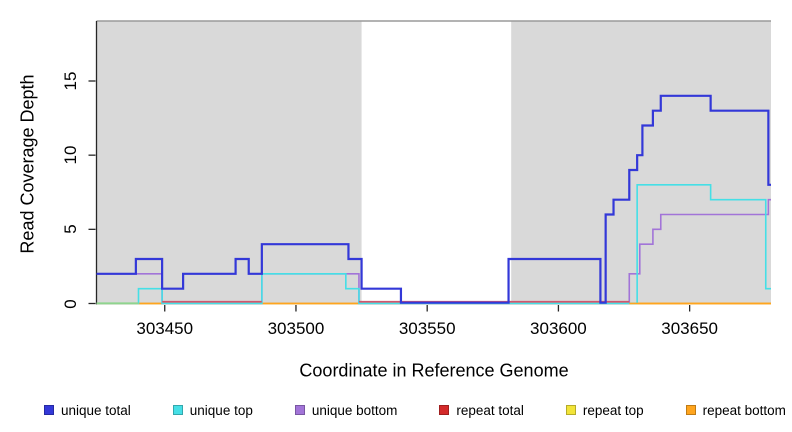  Describe the element at coordinates (434, 370) in the screenshot. I see `x-axis-title: Coordinate in Reference Genome` at that location.